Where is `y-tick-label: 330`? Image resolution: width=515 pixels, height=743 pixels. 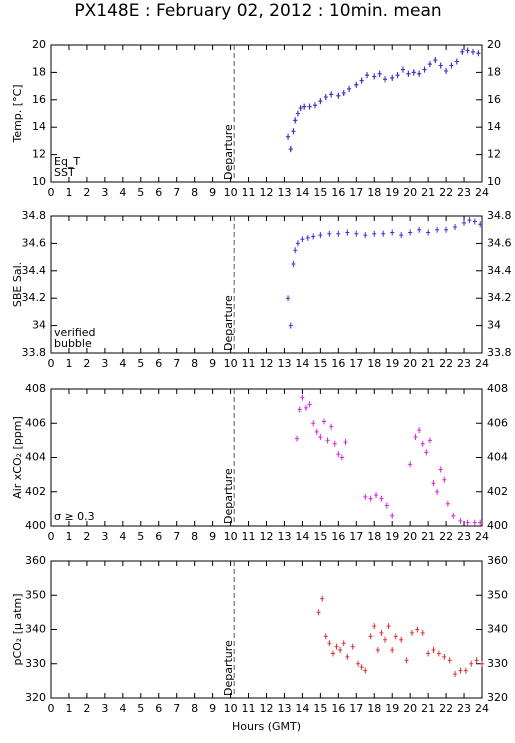
y-tick-label: 330 is located at coordinates (497, 663).